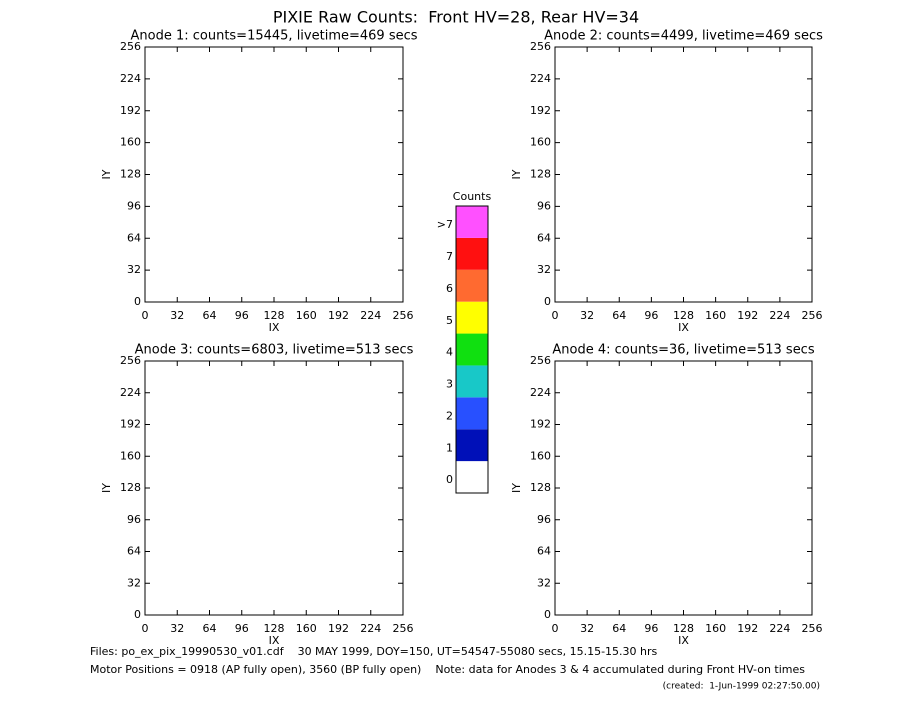 This screenshot has height=705, width=913. Describe the element at coordinates (449, 352) in the screenshot. I see `colorbar-label: 4` at that location.